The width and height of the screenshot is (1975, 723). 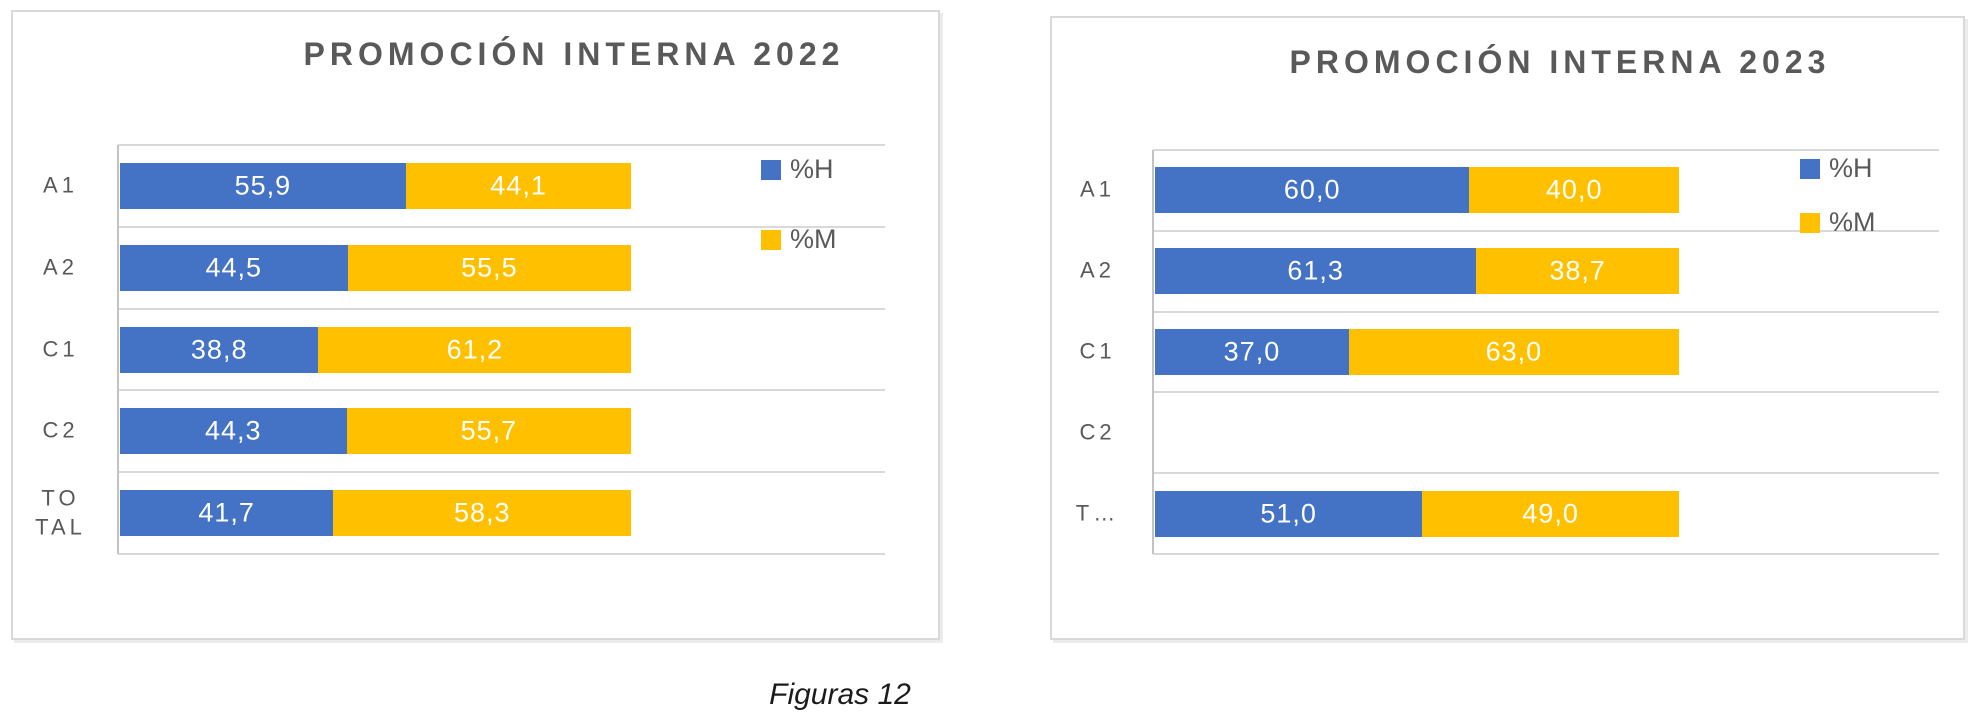 I want to click on bar-value-label: 58,3, so click(x=482, y=512).